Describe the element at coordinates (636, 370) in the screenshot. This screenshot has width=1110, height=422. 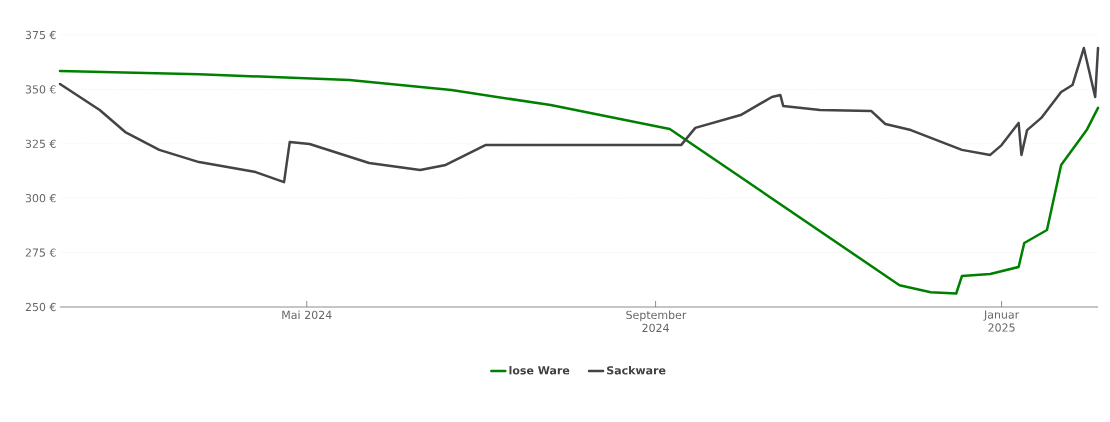
I see `legend-label: Sackware` at that location.